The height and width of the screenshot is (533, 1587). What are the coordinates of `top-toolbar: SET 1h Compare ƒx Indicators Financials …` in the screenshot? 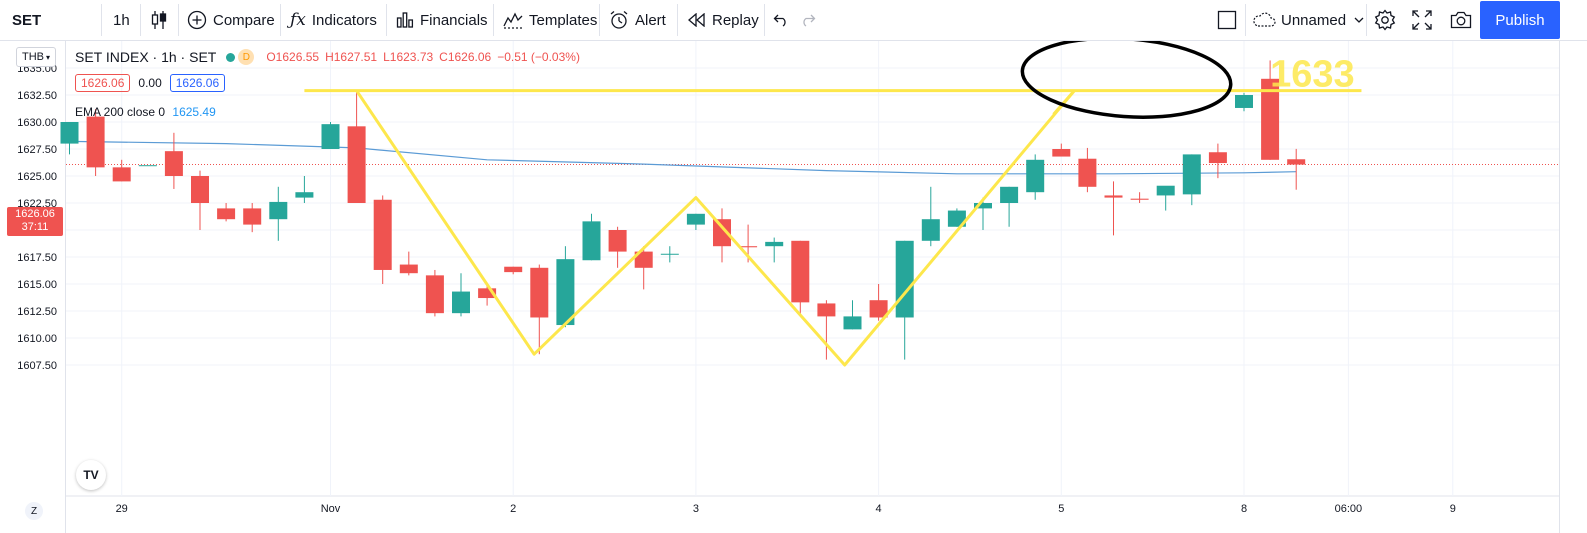 It's located at (793, 20).